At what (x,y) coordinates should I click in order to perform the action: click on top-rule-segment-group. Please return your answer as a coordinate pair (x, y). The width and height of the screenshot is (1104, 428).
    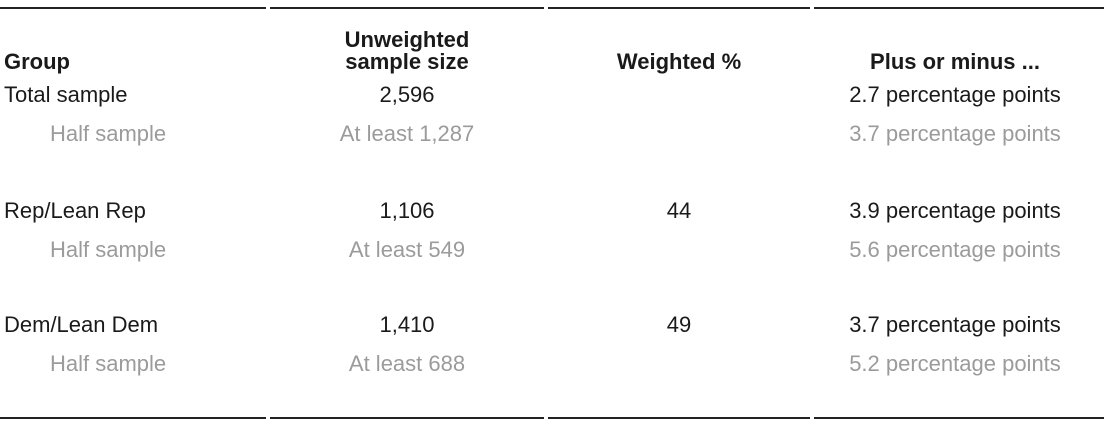
    Looking at the image, I should click on (133, 8).